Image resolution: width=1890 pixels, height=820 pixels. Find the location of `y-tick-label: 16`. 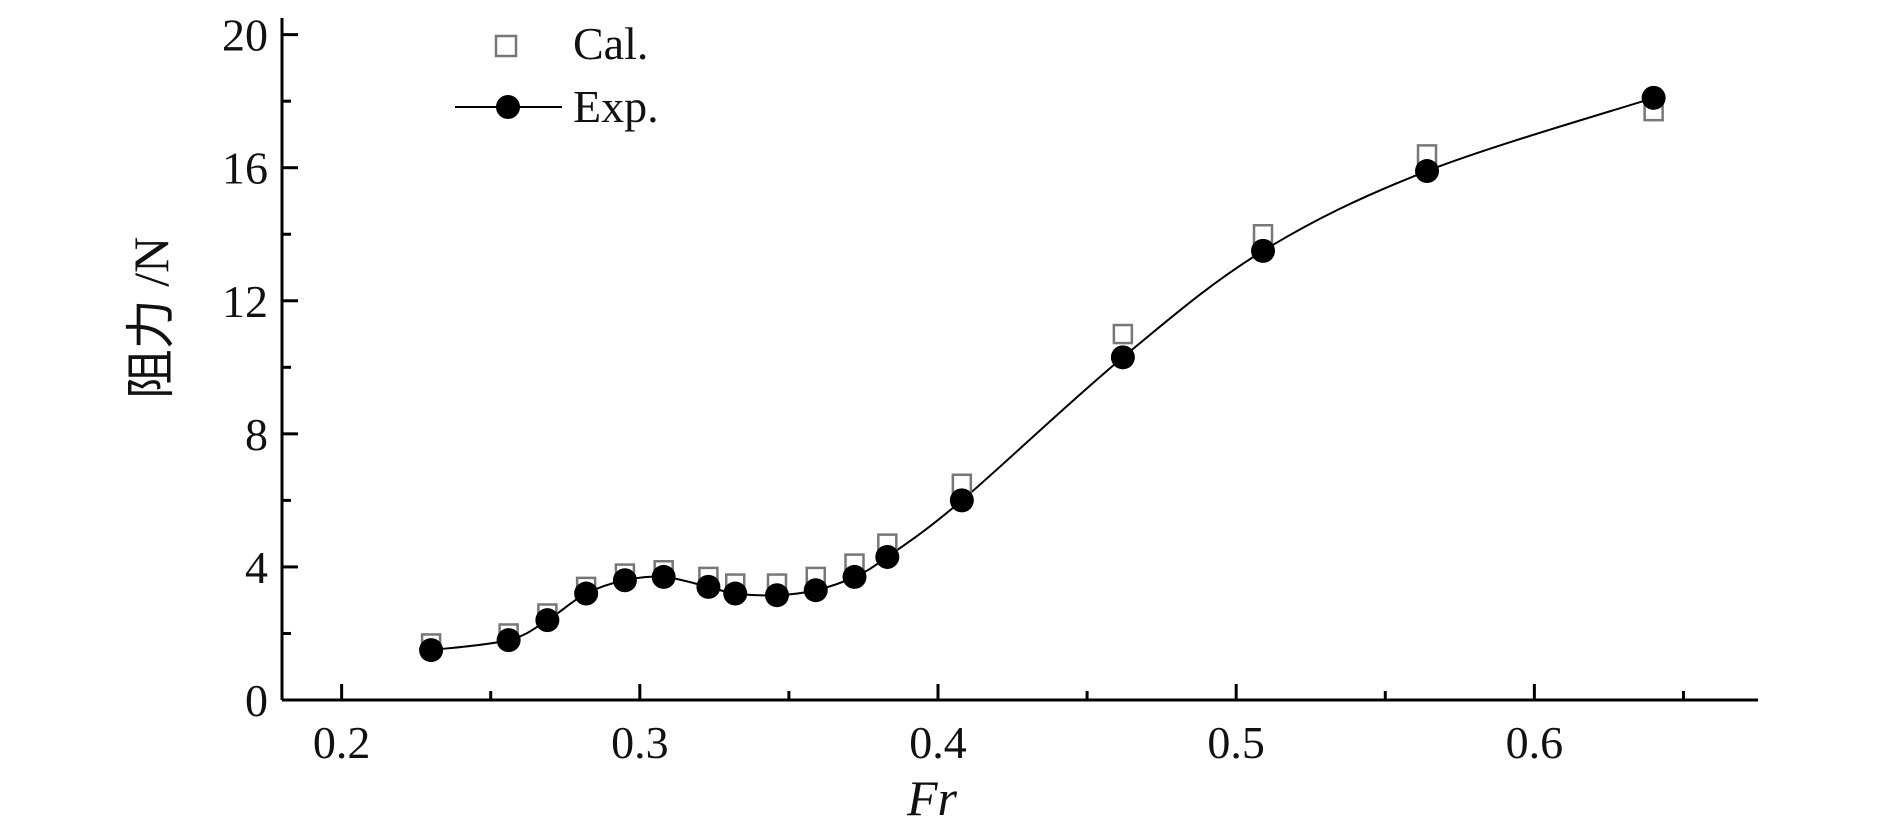

y-tick-label: 16 is located at coordinates (245, 168).